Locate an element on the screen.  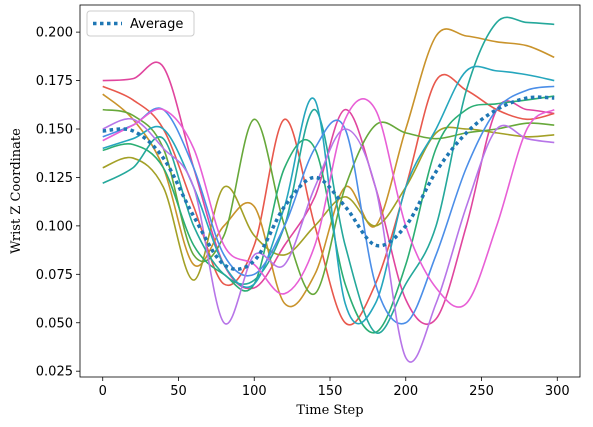
y-tick-label: 0.050 is located at coordinates (54, 323).